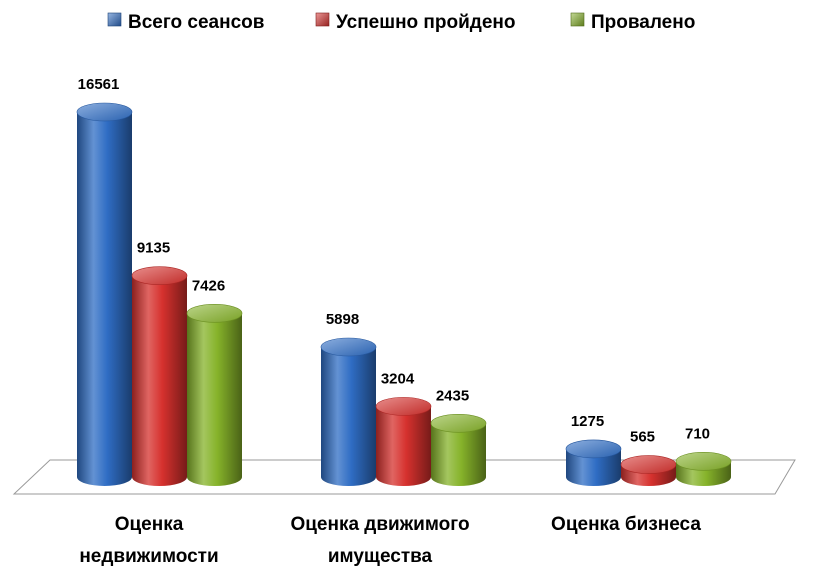  What do you see at coordinates (643, 22) in the screenshot?
I see `legend-label: Провалено` at bounding box center [643, 22].